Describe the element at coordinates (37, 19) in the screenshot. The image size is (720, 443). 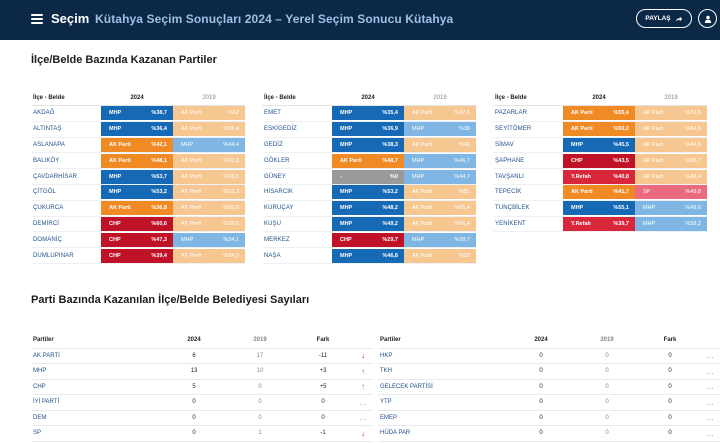
I see `hamburger-icon` at that location.